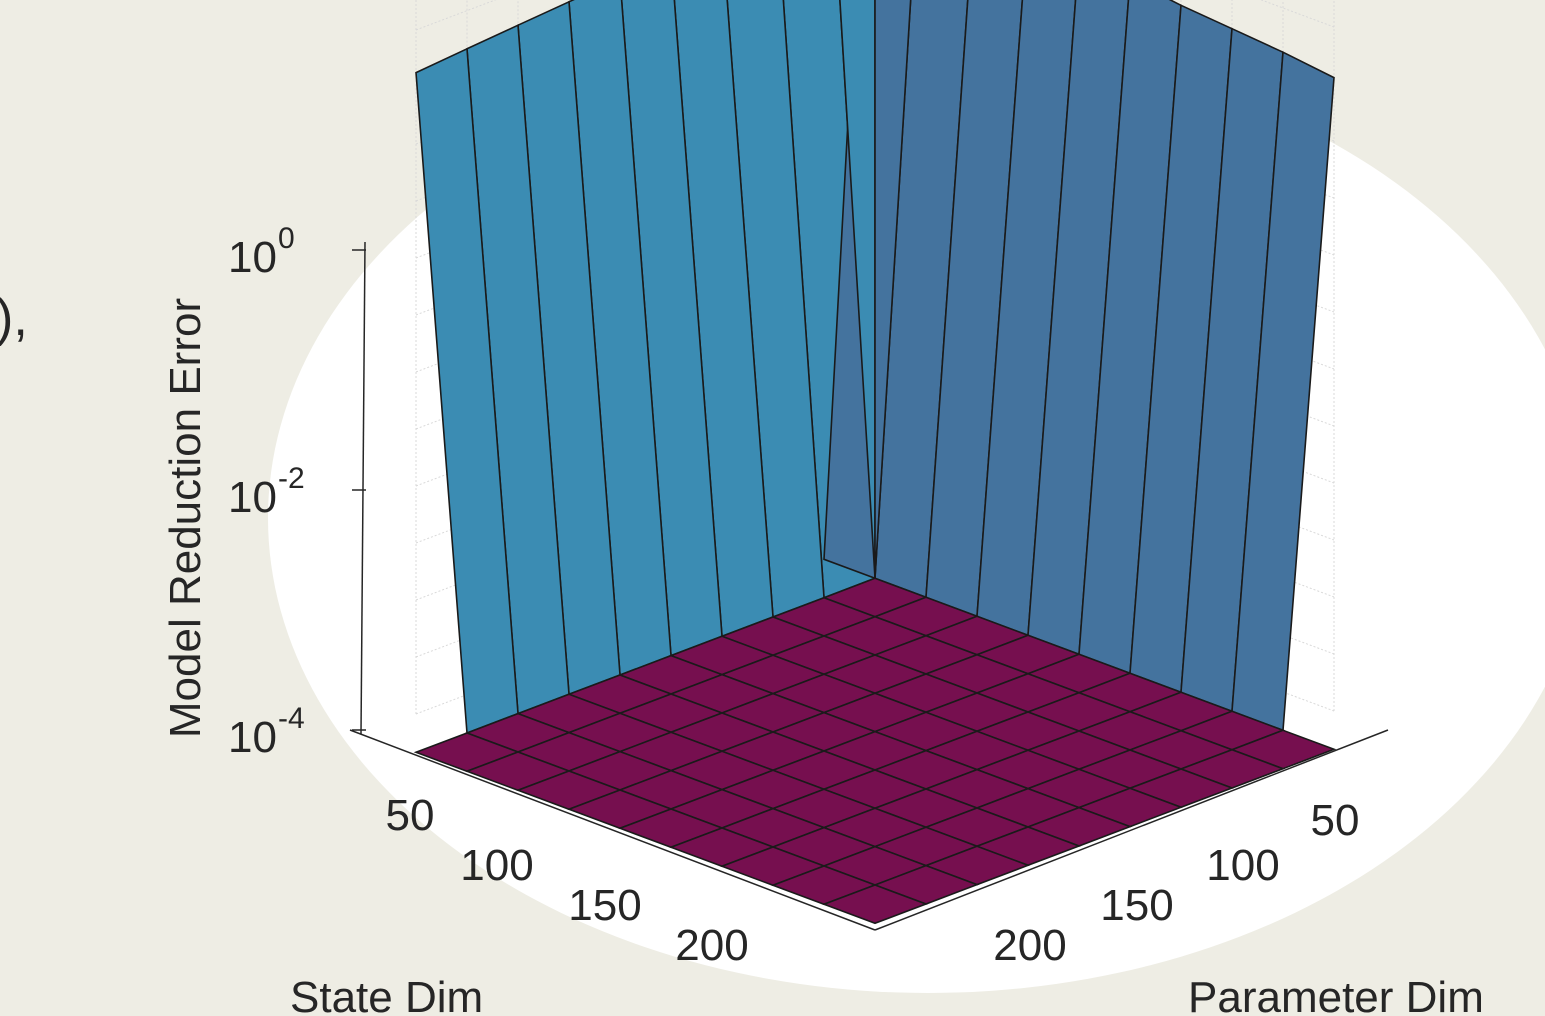 The image size is (1545, 1016). I want to click on state-dim-tick-label: 150, so click(604, 905).